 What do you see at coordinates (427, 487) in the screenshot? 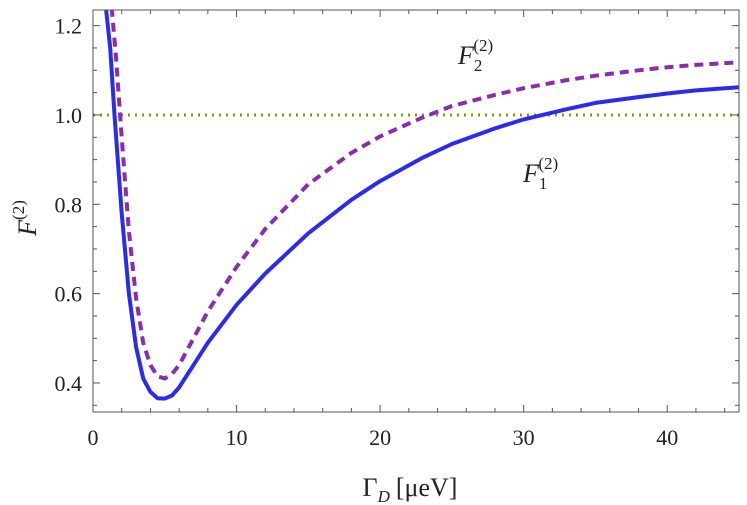
I see `x-axis-label-unit: [μeV]` at bounding box center [427, 487].